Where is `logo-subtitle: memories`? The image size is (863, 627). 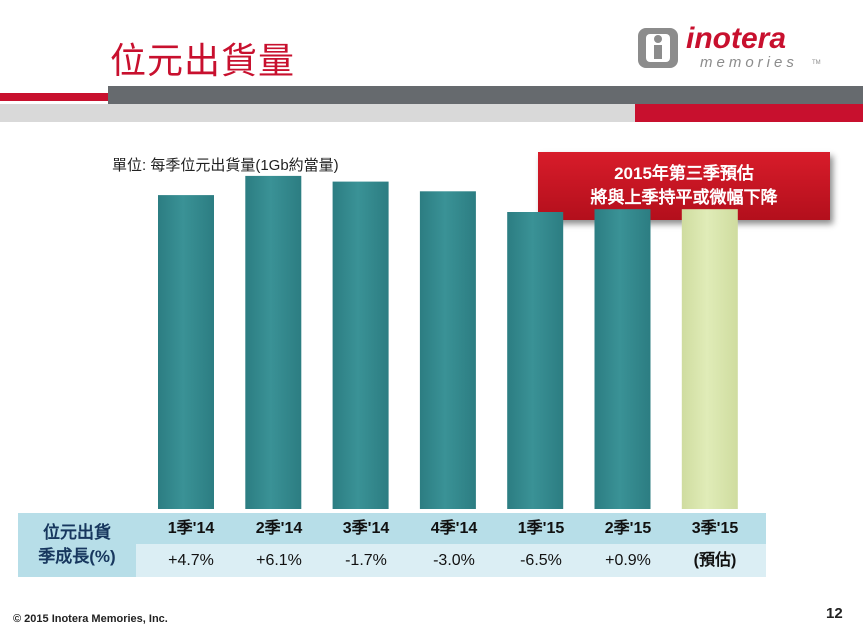
logo-subtitle: memories is located at coordinates (749, 62).